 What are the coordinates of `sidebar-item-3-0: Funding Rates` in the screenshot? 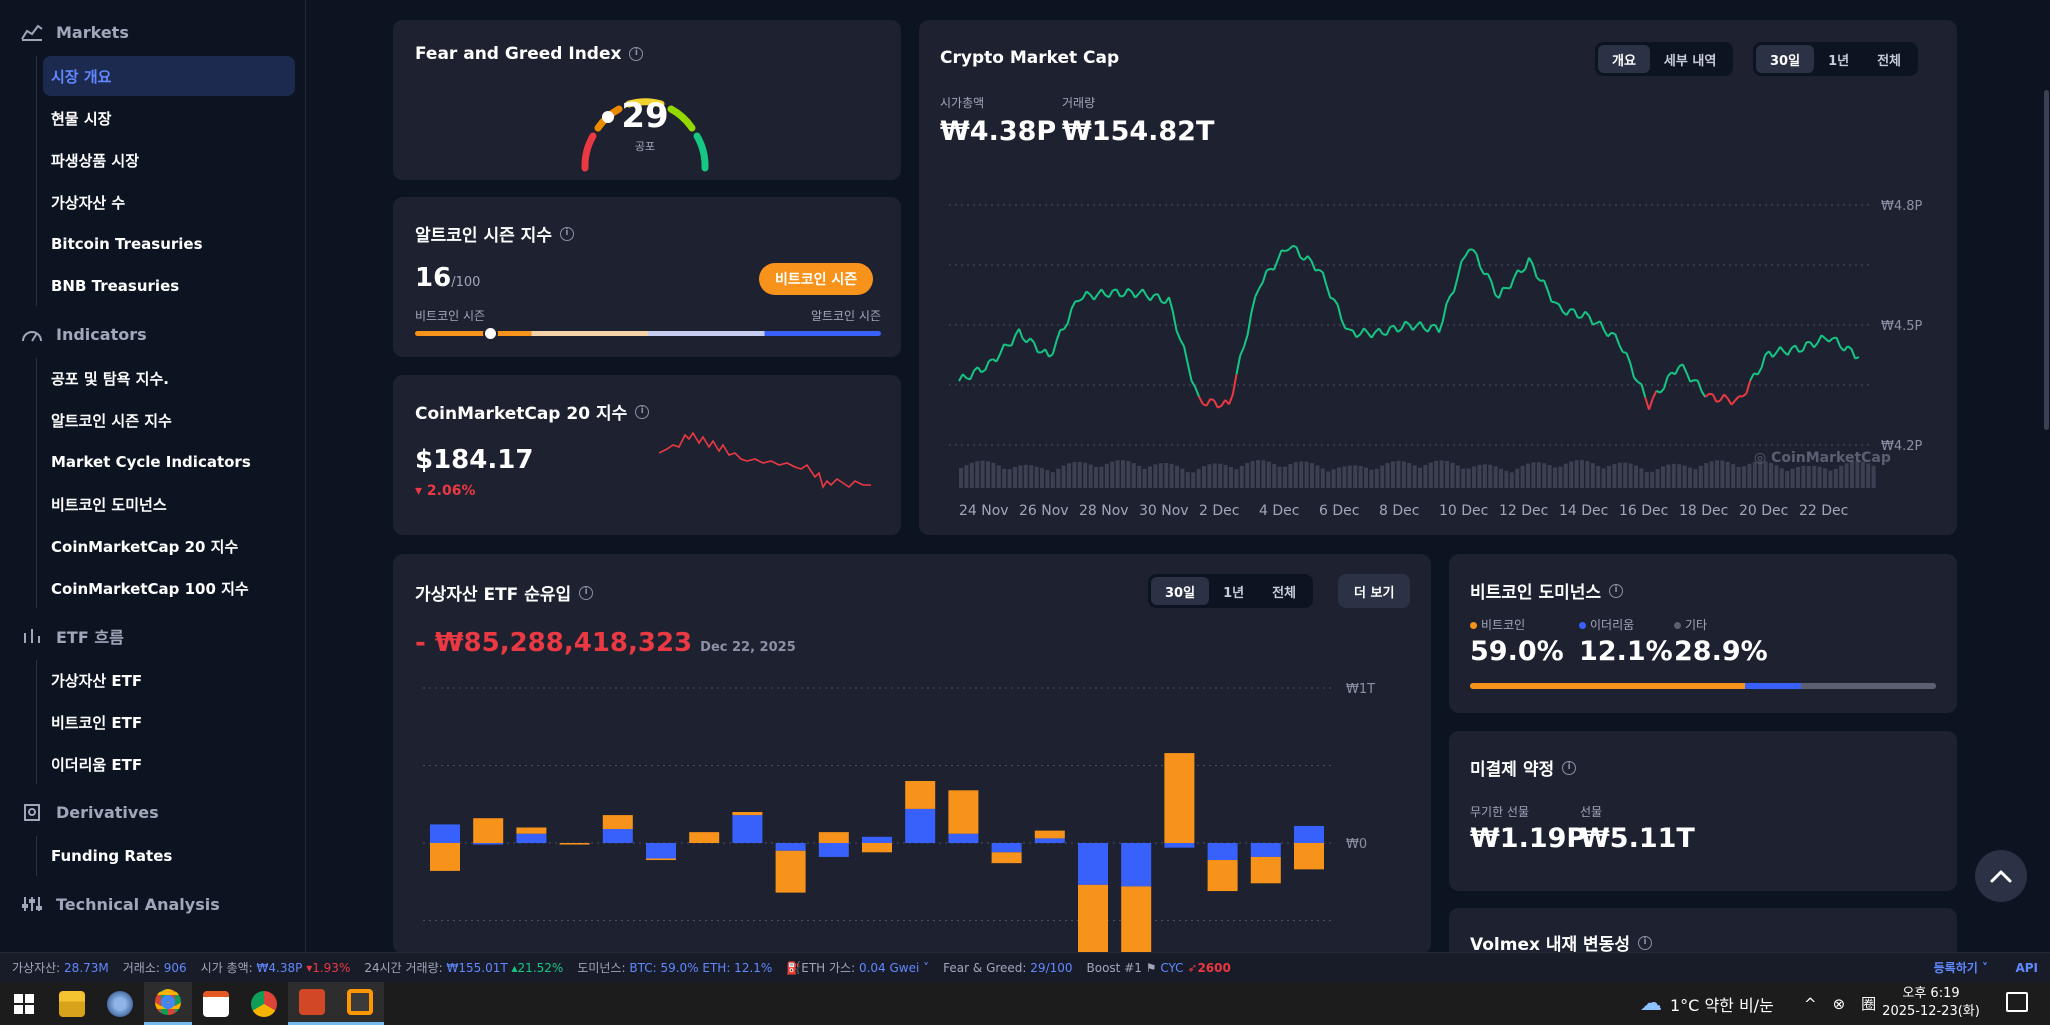 It's located at (112, 856).